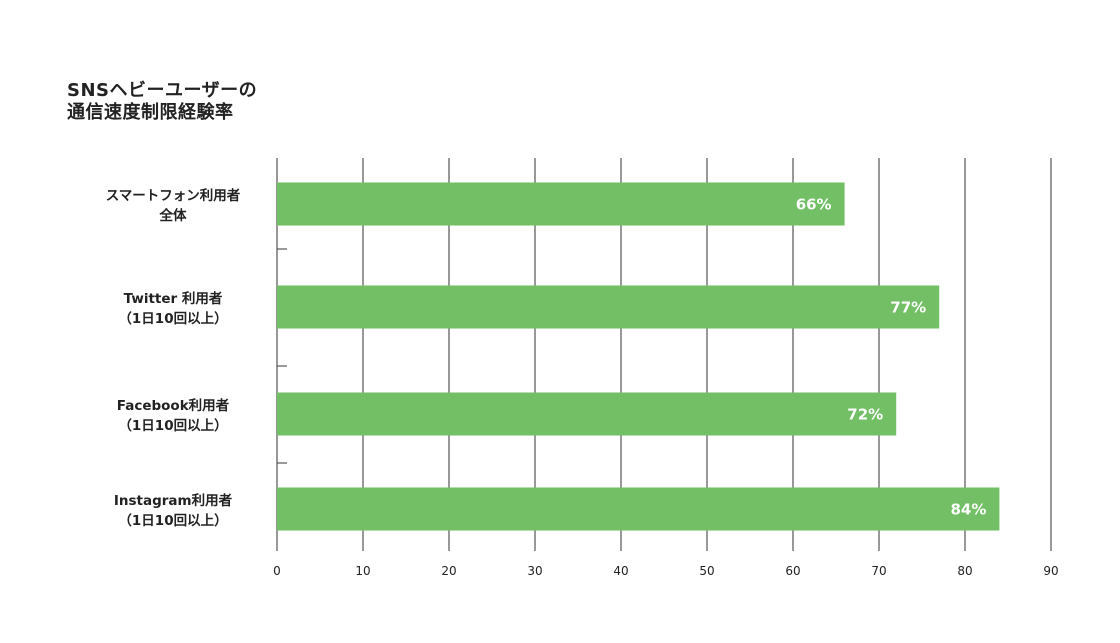 The image size is (1120, 643). Describe the element at coordinates (173, 500) in the screenshot. I see `category-label: Instagram利用者` at that location.